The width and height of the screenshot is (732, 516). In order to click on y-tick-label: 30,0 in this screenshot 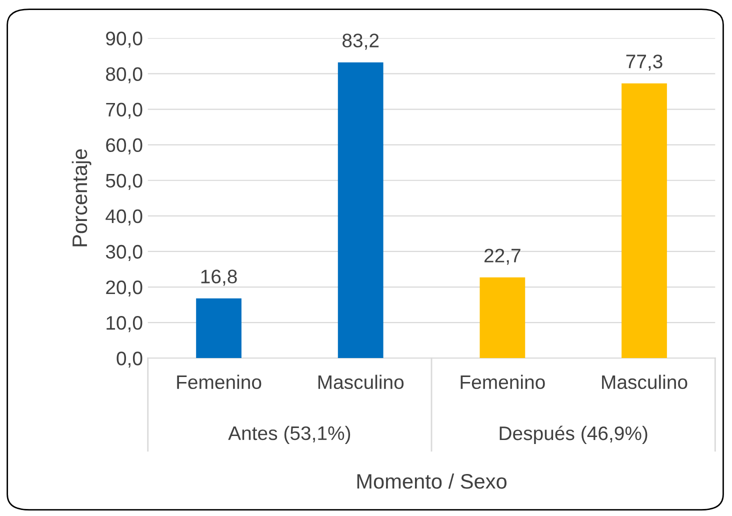, I will do `click(124, 252)`.